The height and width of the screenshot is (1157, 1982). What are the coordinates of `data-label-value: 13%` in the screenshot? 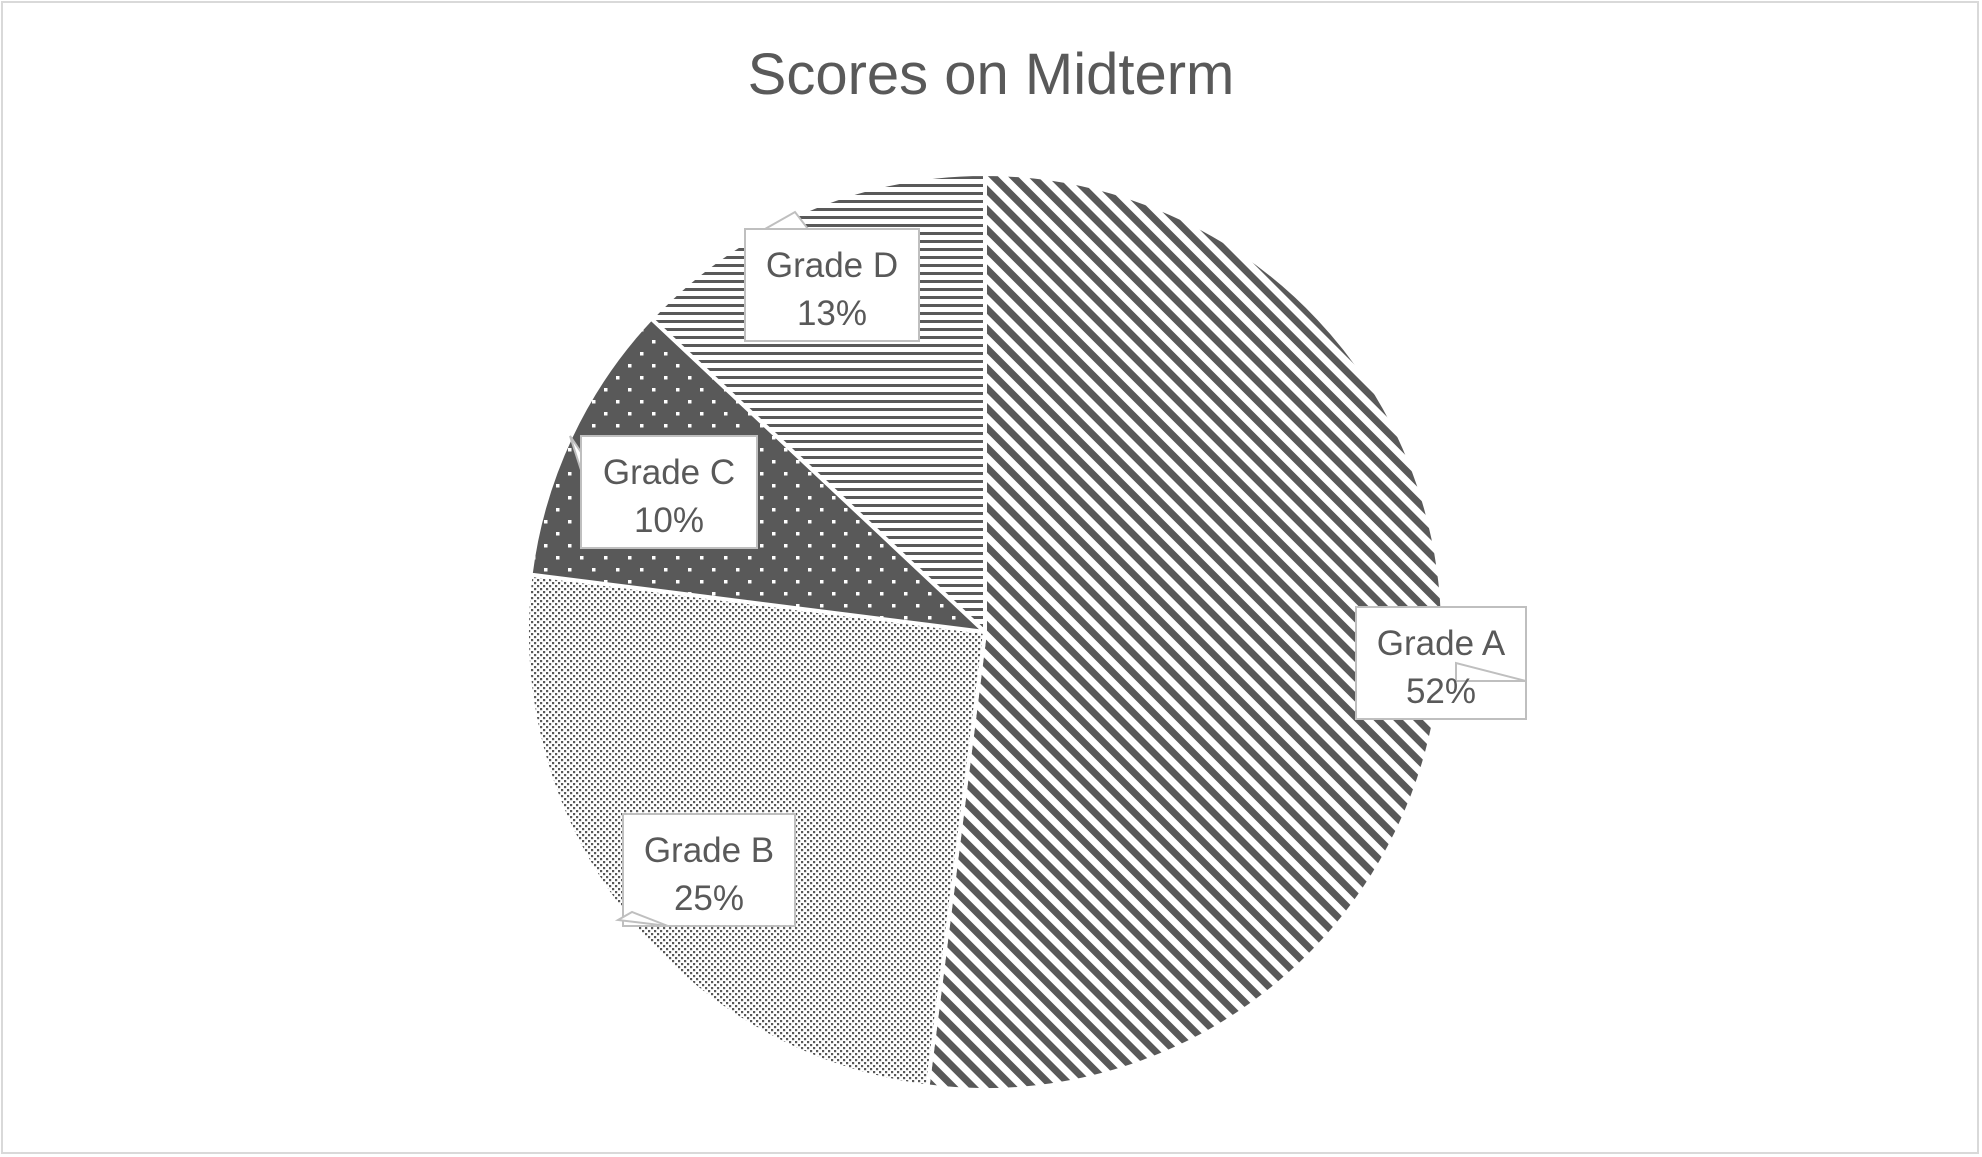 It's located at (832, 313).